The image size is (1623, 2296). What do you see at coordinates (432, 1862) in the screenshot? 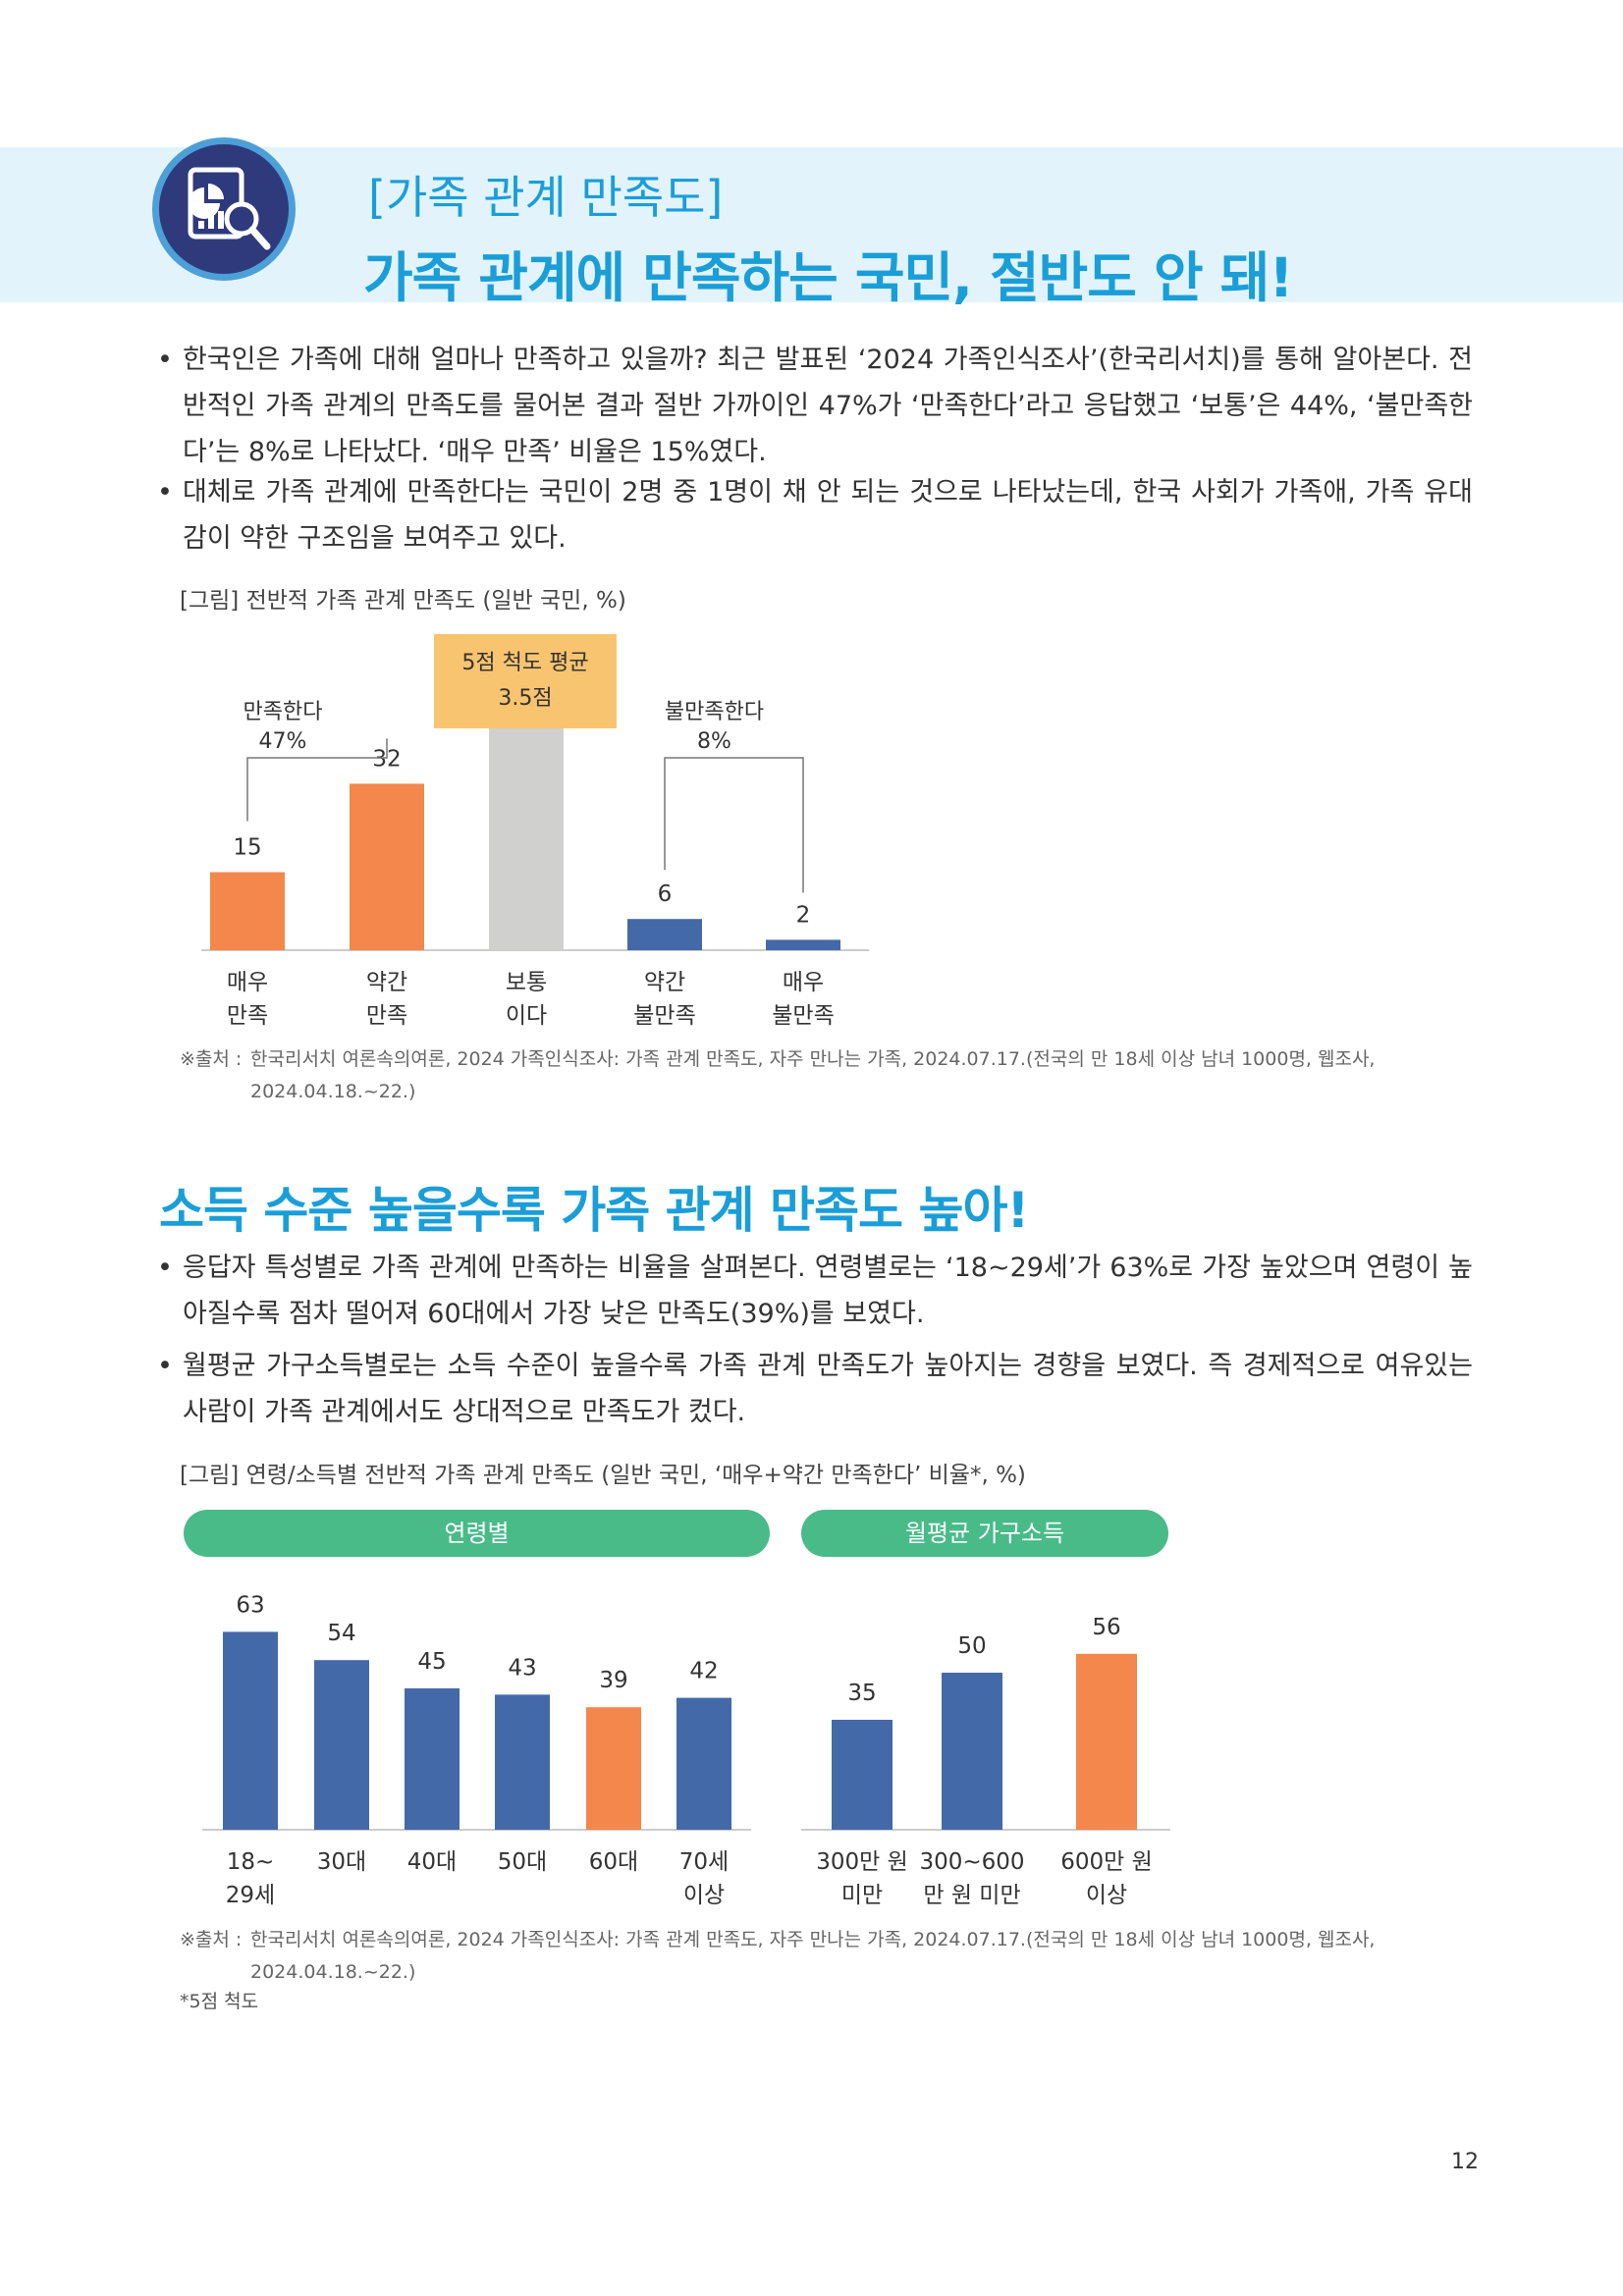
I see `category-label: 40대` at bounding box center [432, 1862].